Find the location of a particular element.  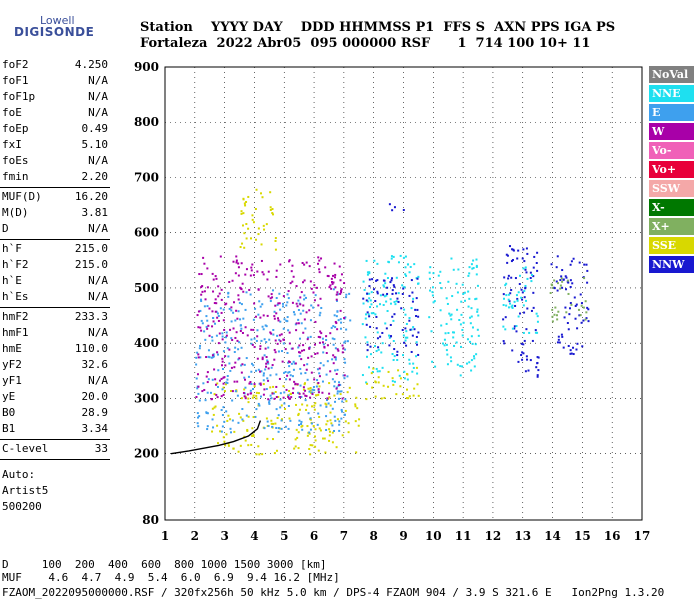

param-name: foF2 is located at coordinates (15, 64).